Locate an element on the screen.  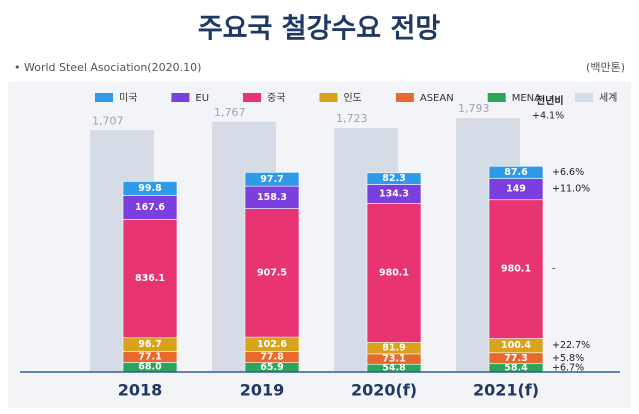
value-label: 134.3 is located at coordinates (394, 193).